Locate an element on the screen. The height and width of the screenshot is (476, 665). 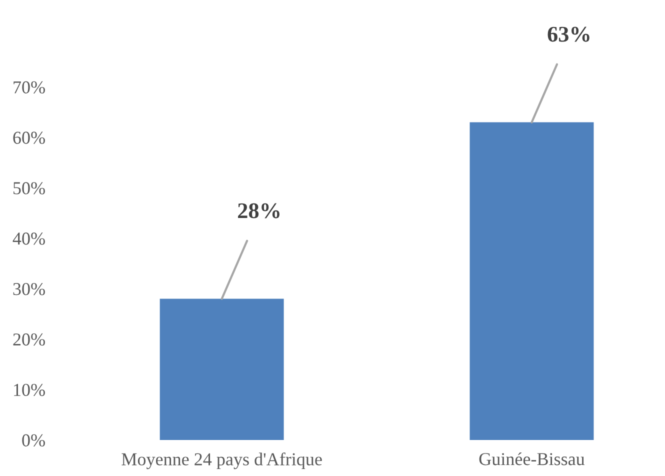
x-tick-label: Moyenne 24 pays d'Afrique is located at coordinates (222, 461).